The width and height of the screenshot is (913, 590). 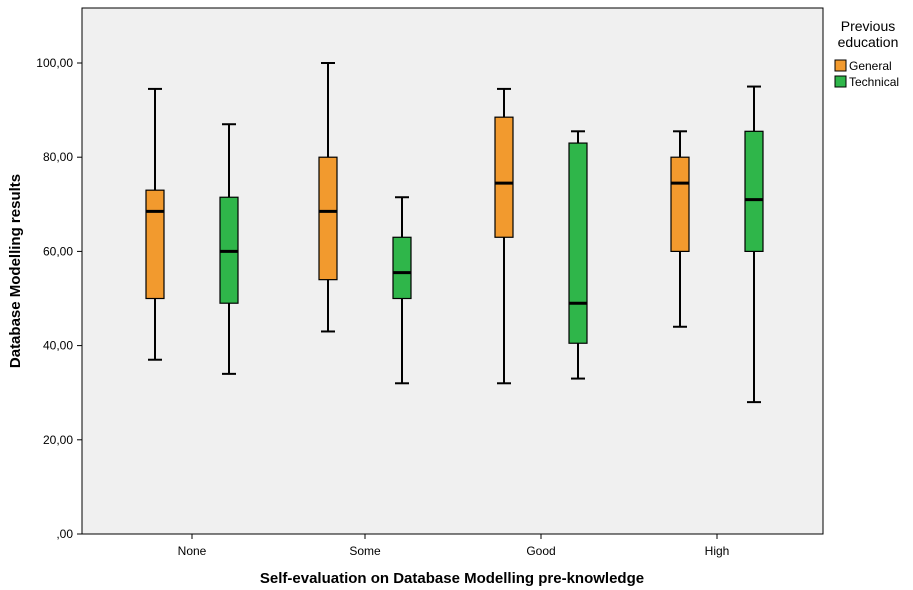 I want to click on y-tick-label: 40,00, so click(x=58, y=346).